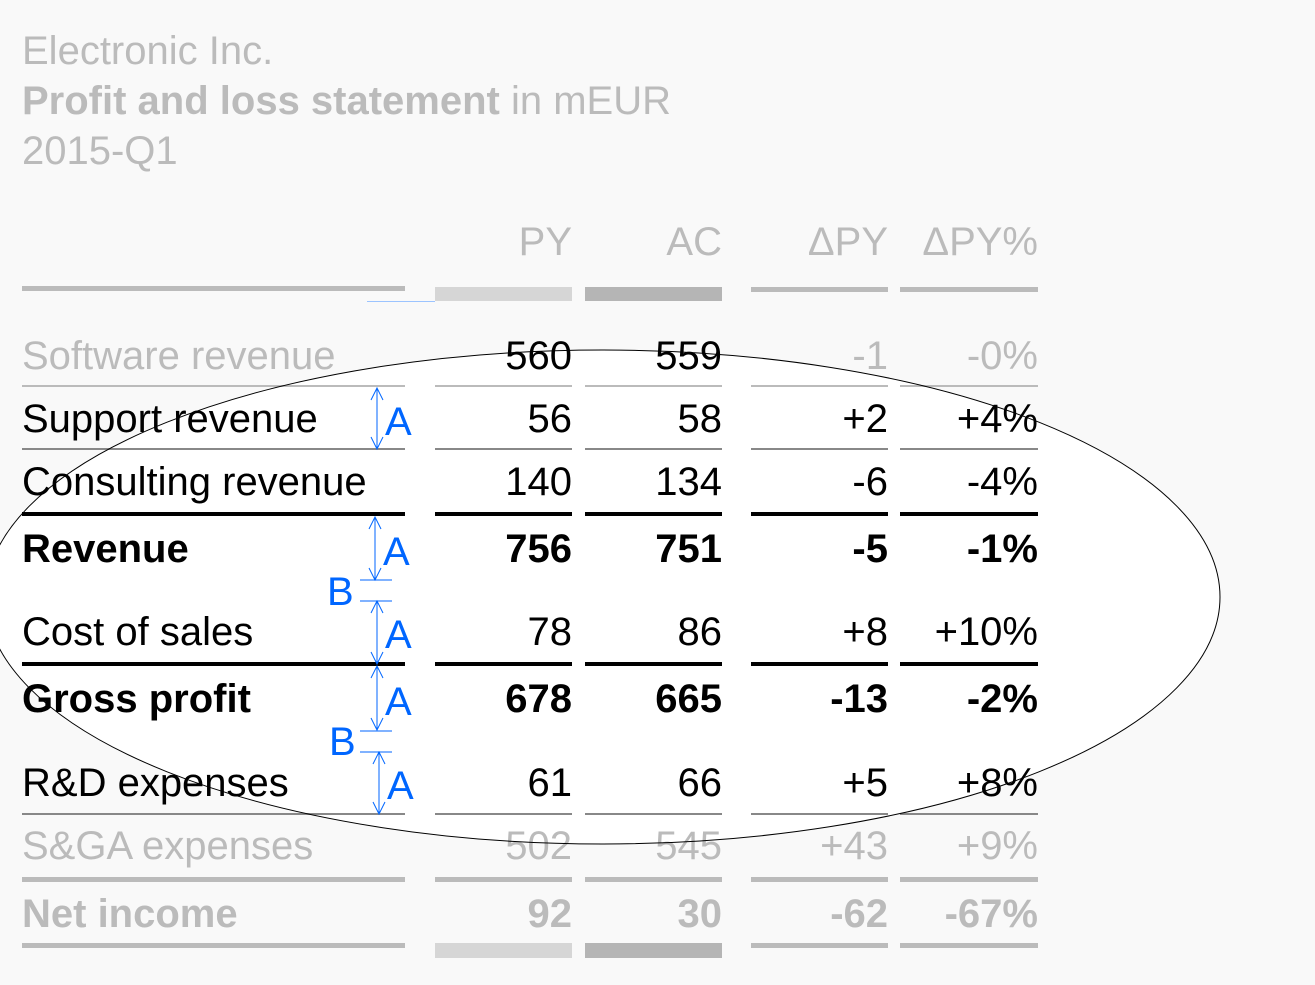 Image resolution: width=1315 pixels, height=985 pixels. I want to click on row-value-py: 140, so click(538, 482).